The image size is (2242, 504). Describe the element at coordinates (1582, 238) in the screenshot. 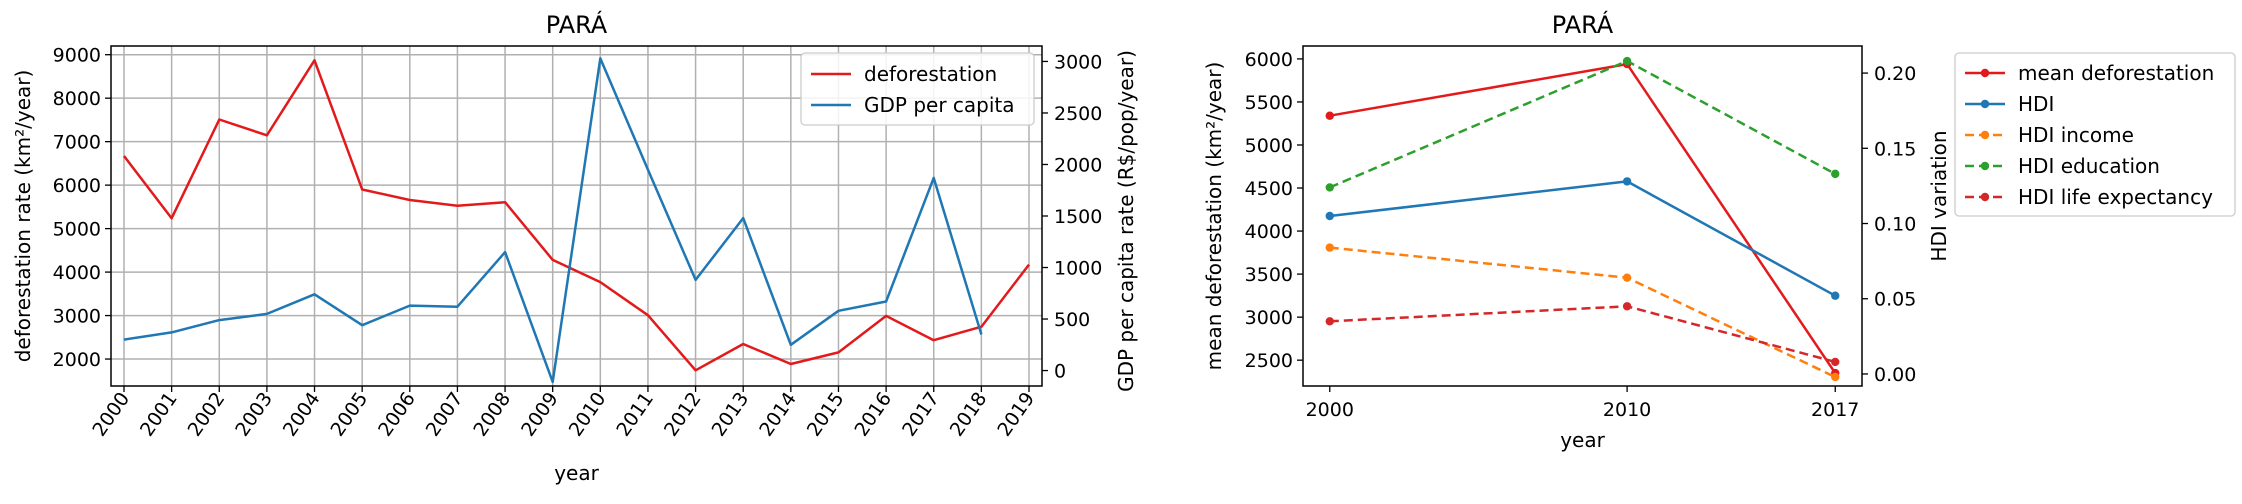

I see `series-line-hdi` at that location.